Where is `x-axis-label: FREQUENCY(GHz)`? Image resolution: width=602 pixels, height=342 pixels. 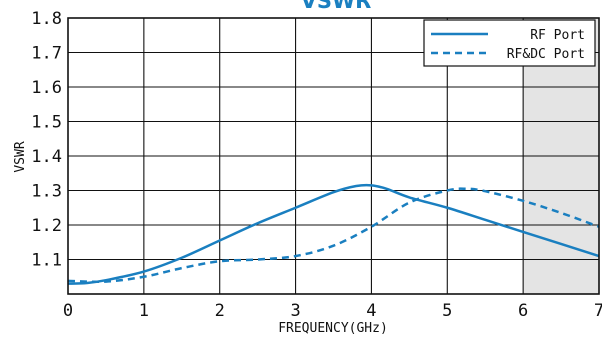 x-axis-label: FREQUENCY(GHz) is located at coordinates (333, 328).